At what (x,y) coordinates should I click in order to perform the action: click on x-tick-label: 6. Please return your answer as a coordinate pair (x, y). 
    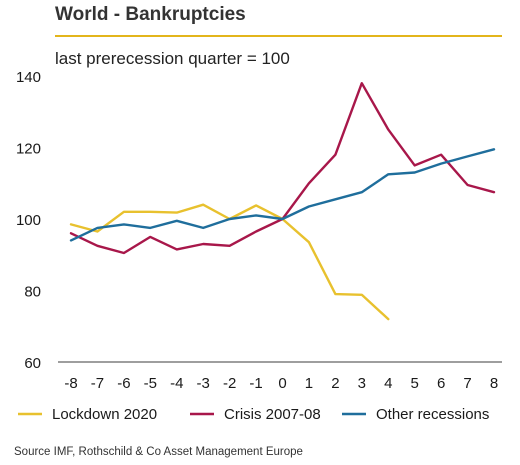
    Looking at the image, I should click on (441, 383).